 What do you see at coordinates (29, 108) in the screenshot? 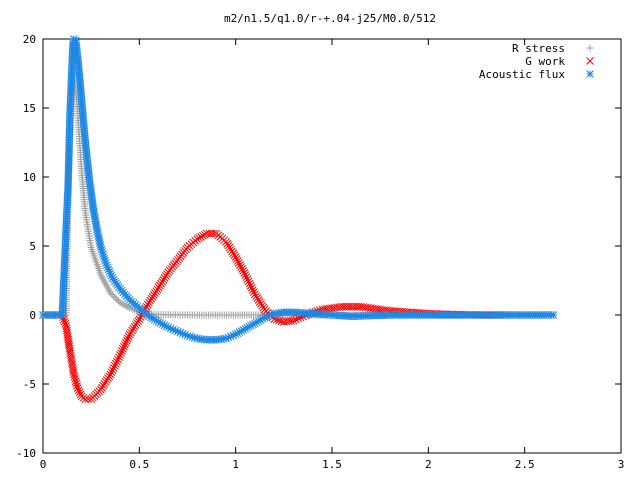
I see `y-tick-label: 15` at bounding box center [29, 108].